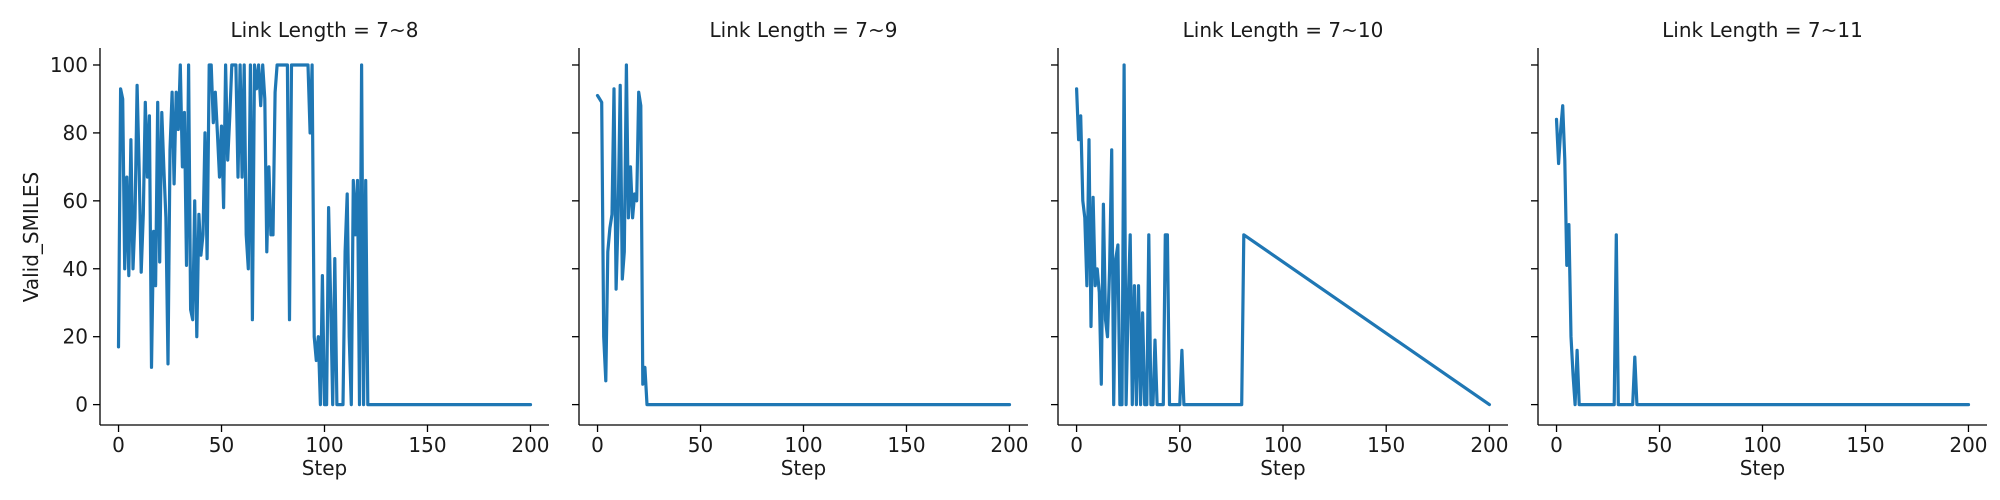 Image resolution: width=2000 pixels, height=500 pixels. What do you see at coordinates (1283, 30) in the screenshot?
I see `panel-title: Link Length = 7~10` at bounding box center [1283, 30].